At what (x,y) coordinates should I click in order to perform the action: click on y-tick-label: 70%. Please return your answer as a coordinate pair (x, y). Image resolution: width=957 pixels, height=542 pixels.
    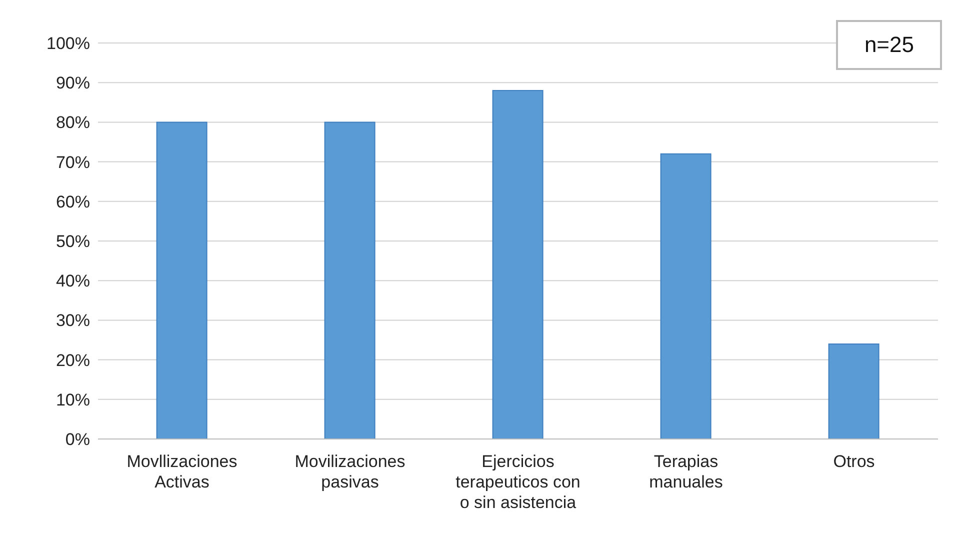
    Looking at the image, I should click on (73, 162).